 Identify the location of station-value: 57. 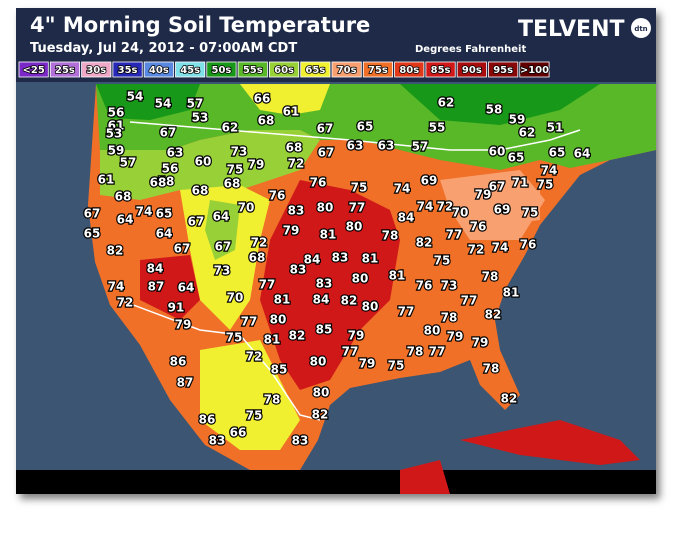
(420, 147).